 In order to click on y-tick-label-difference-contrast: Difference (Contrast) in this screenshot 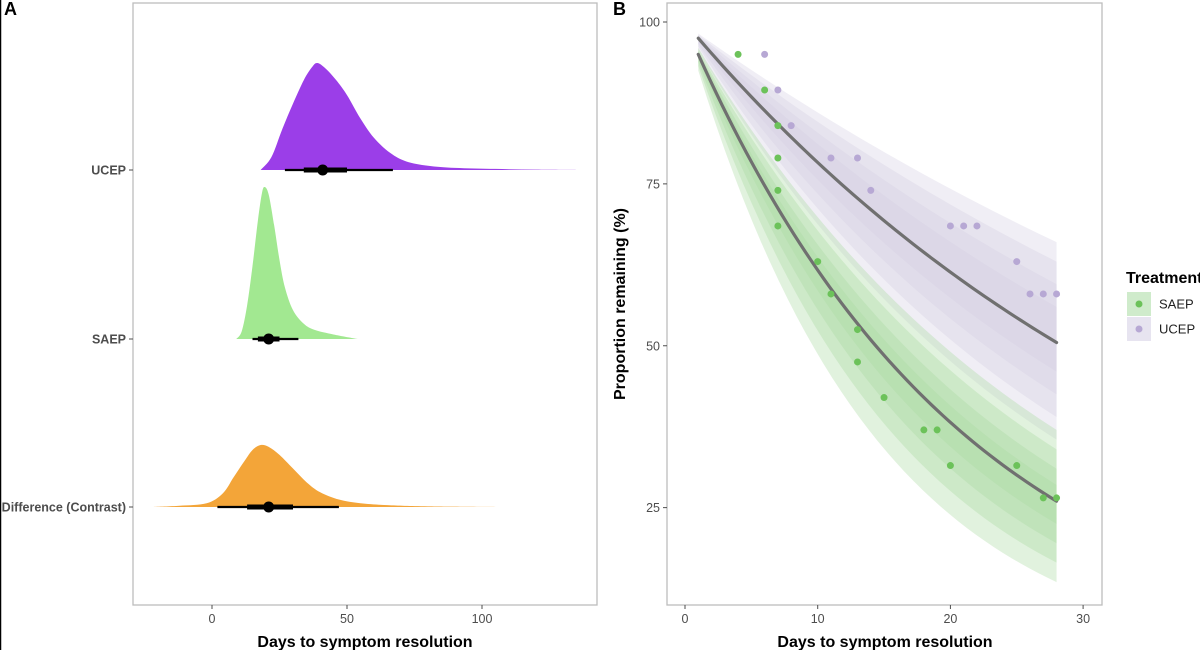, I will do `click(64, 508)`.